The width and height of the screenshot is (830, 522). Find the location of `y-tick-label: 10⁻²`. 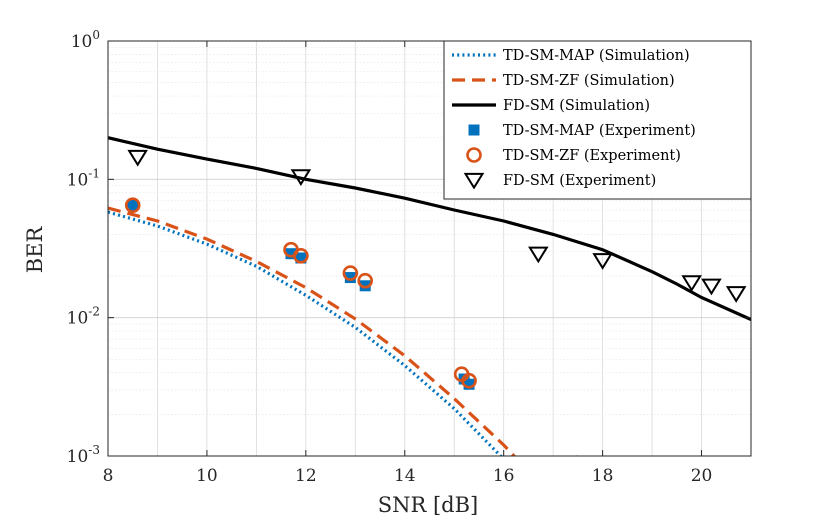

y-tick-label: 10⁻² is located at coordinates (83, 317).